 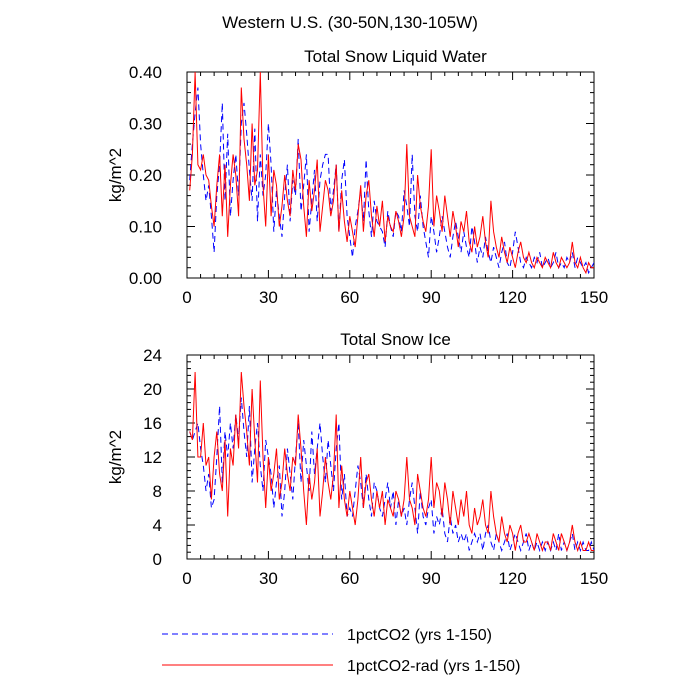 I want to click on y-tick-label: 8, so click(x=157, y=491).